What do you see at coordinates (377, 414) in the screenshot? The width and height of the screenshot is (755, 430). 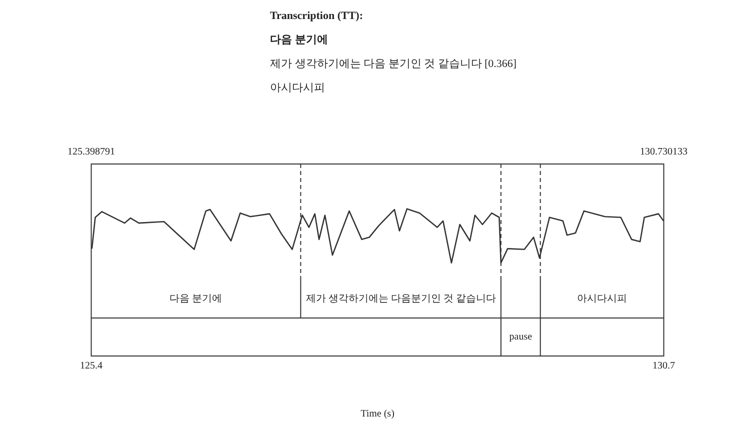 I see `x-axis-title: Time (s)` at bounding box center [377, 414].